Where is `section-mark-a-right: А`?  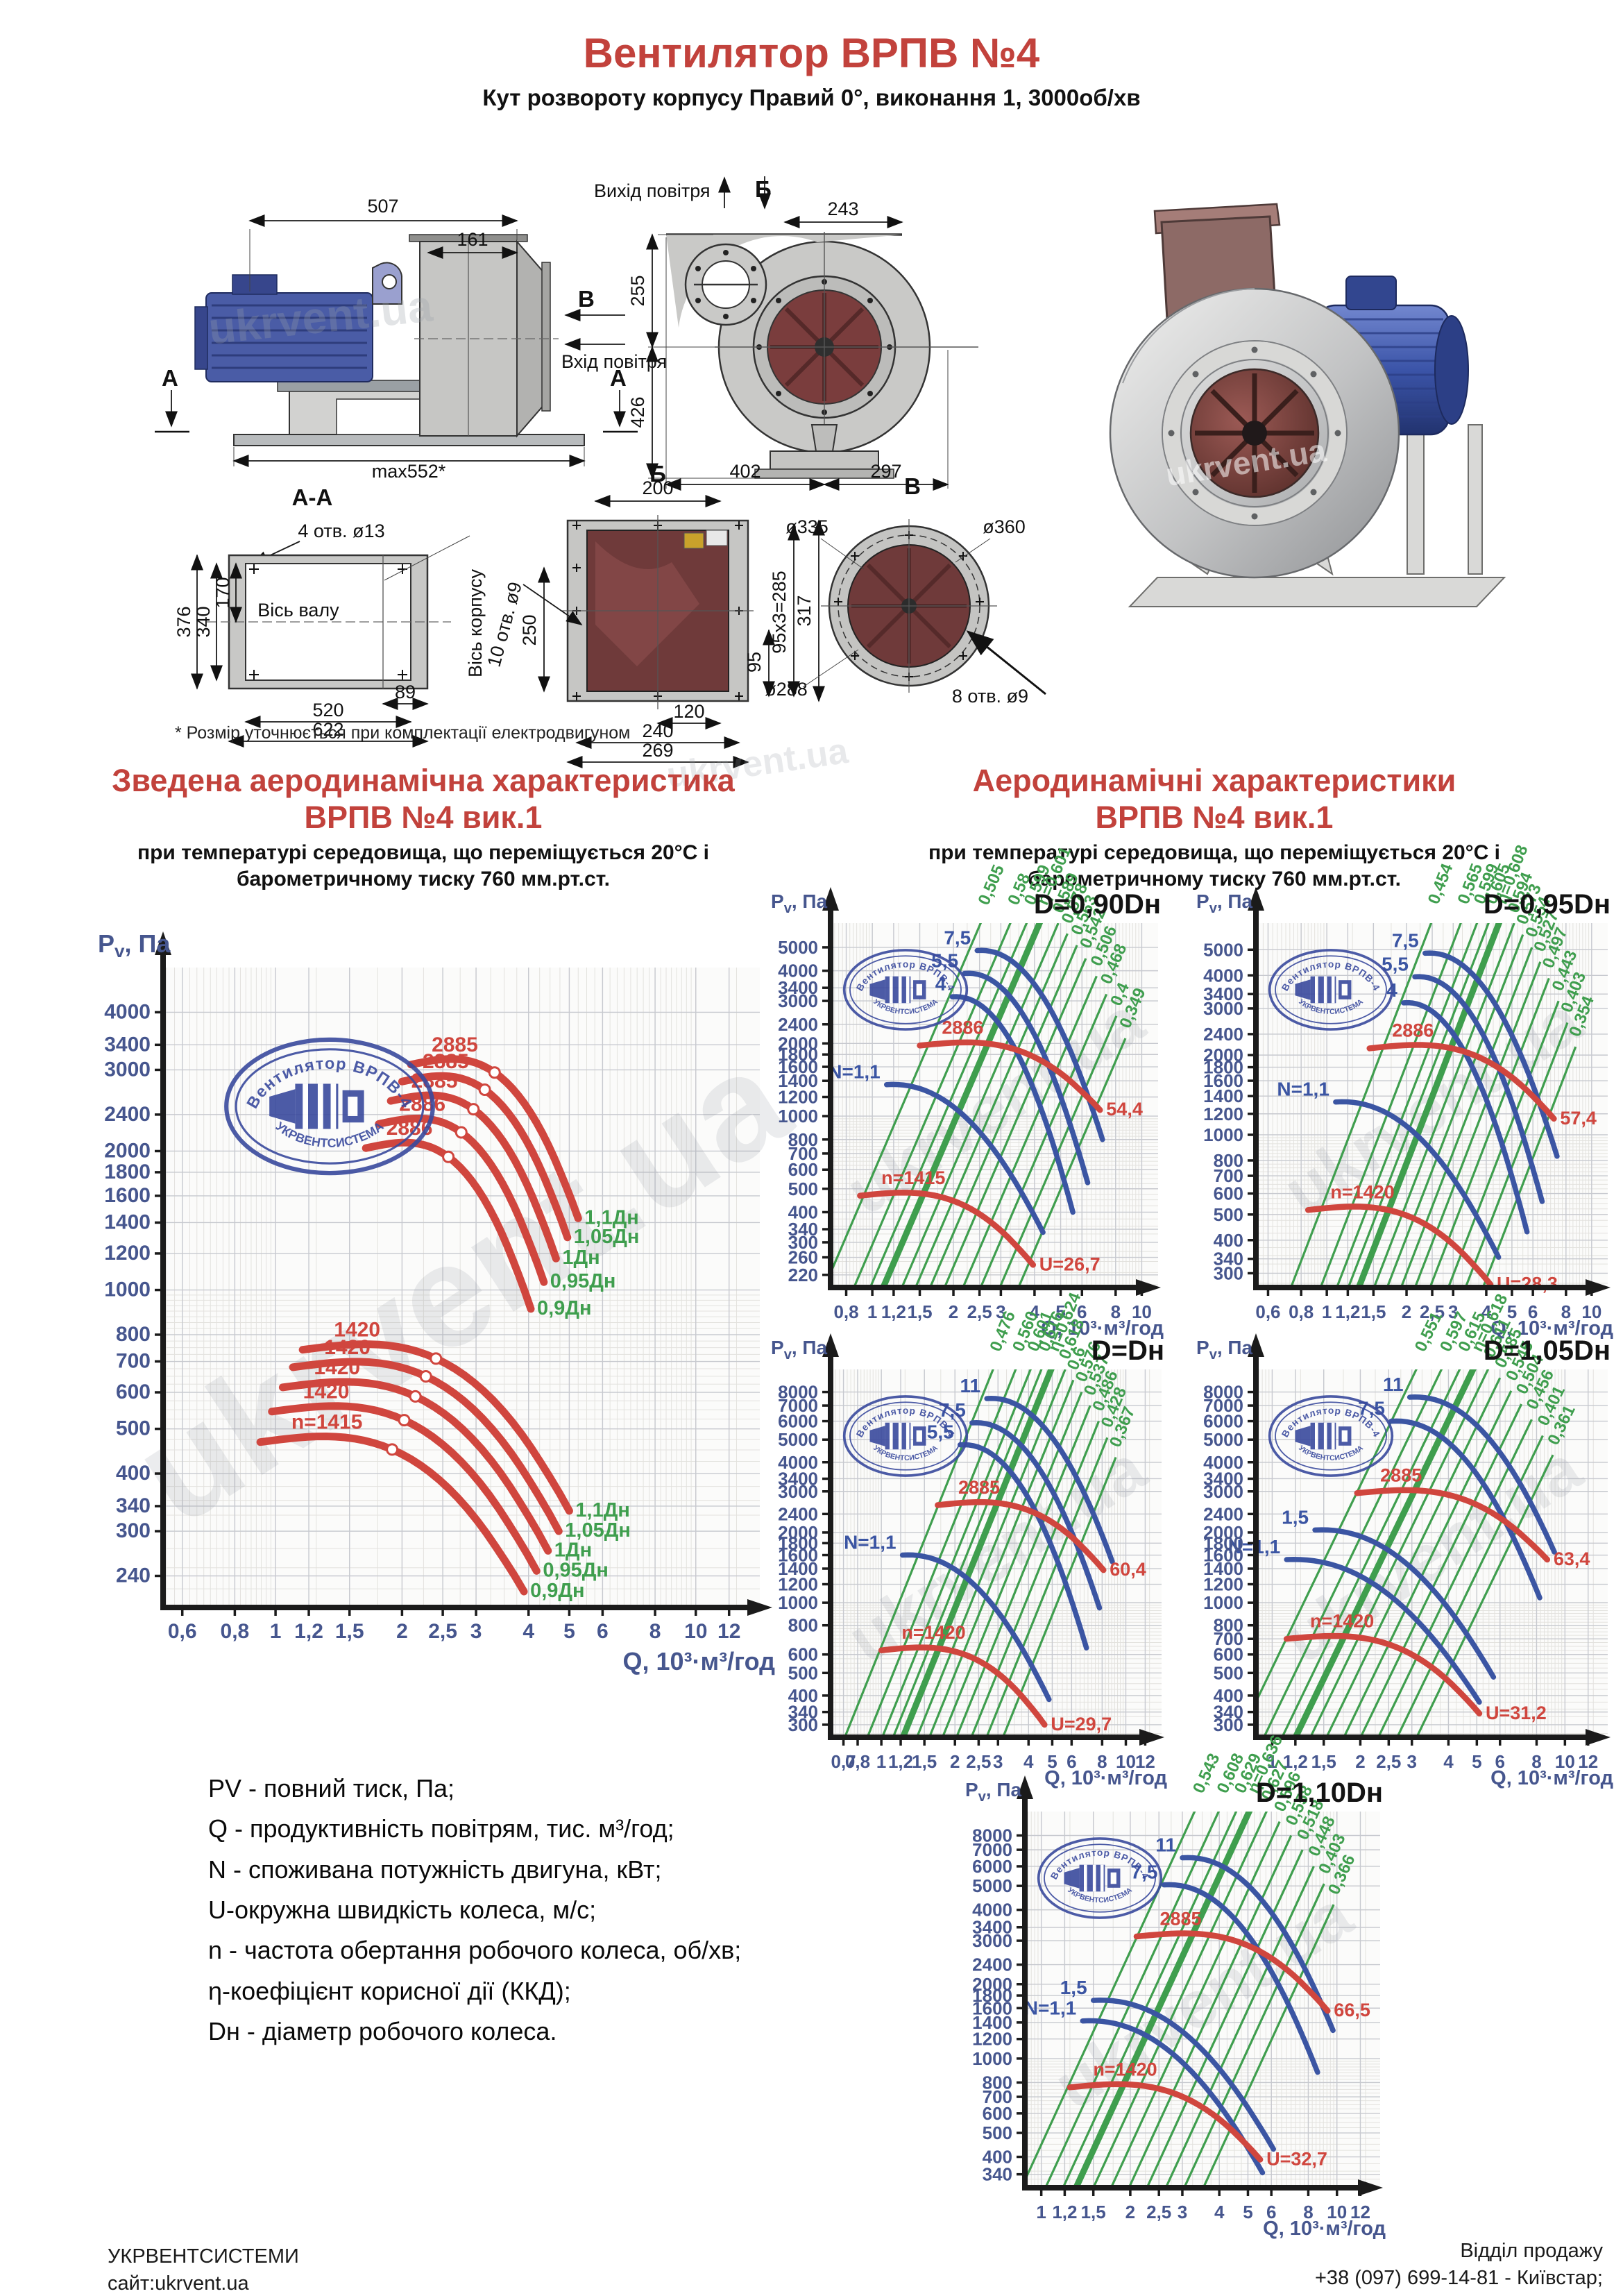 section-mark-a-right: А is located at coordinates (618, 378).